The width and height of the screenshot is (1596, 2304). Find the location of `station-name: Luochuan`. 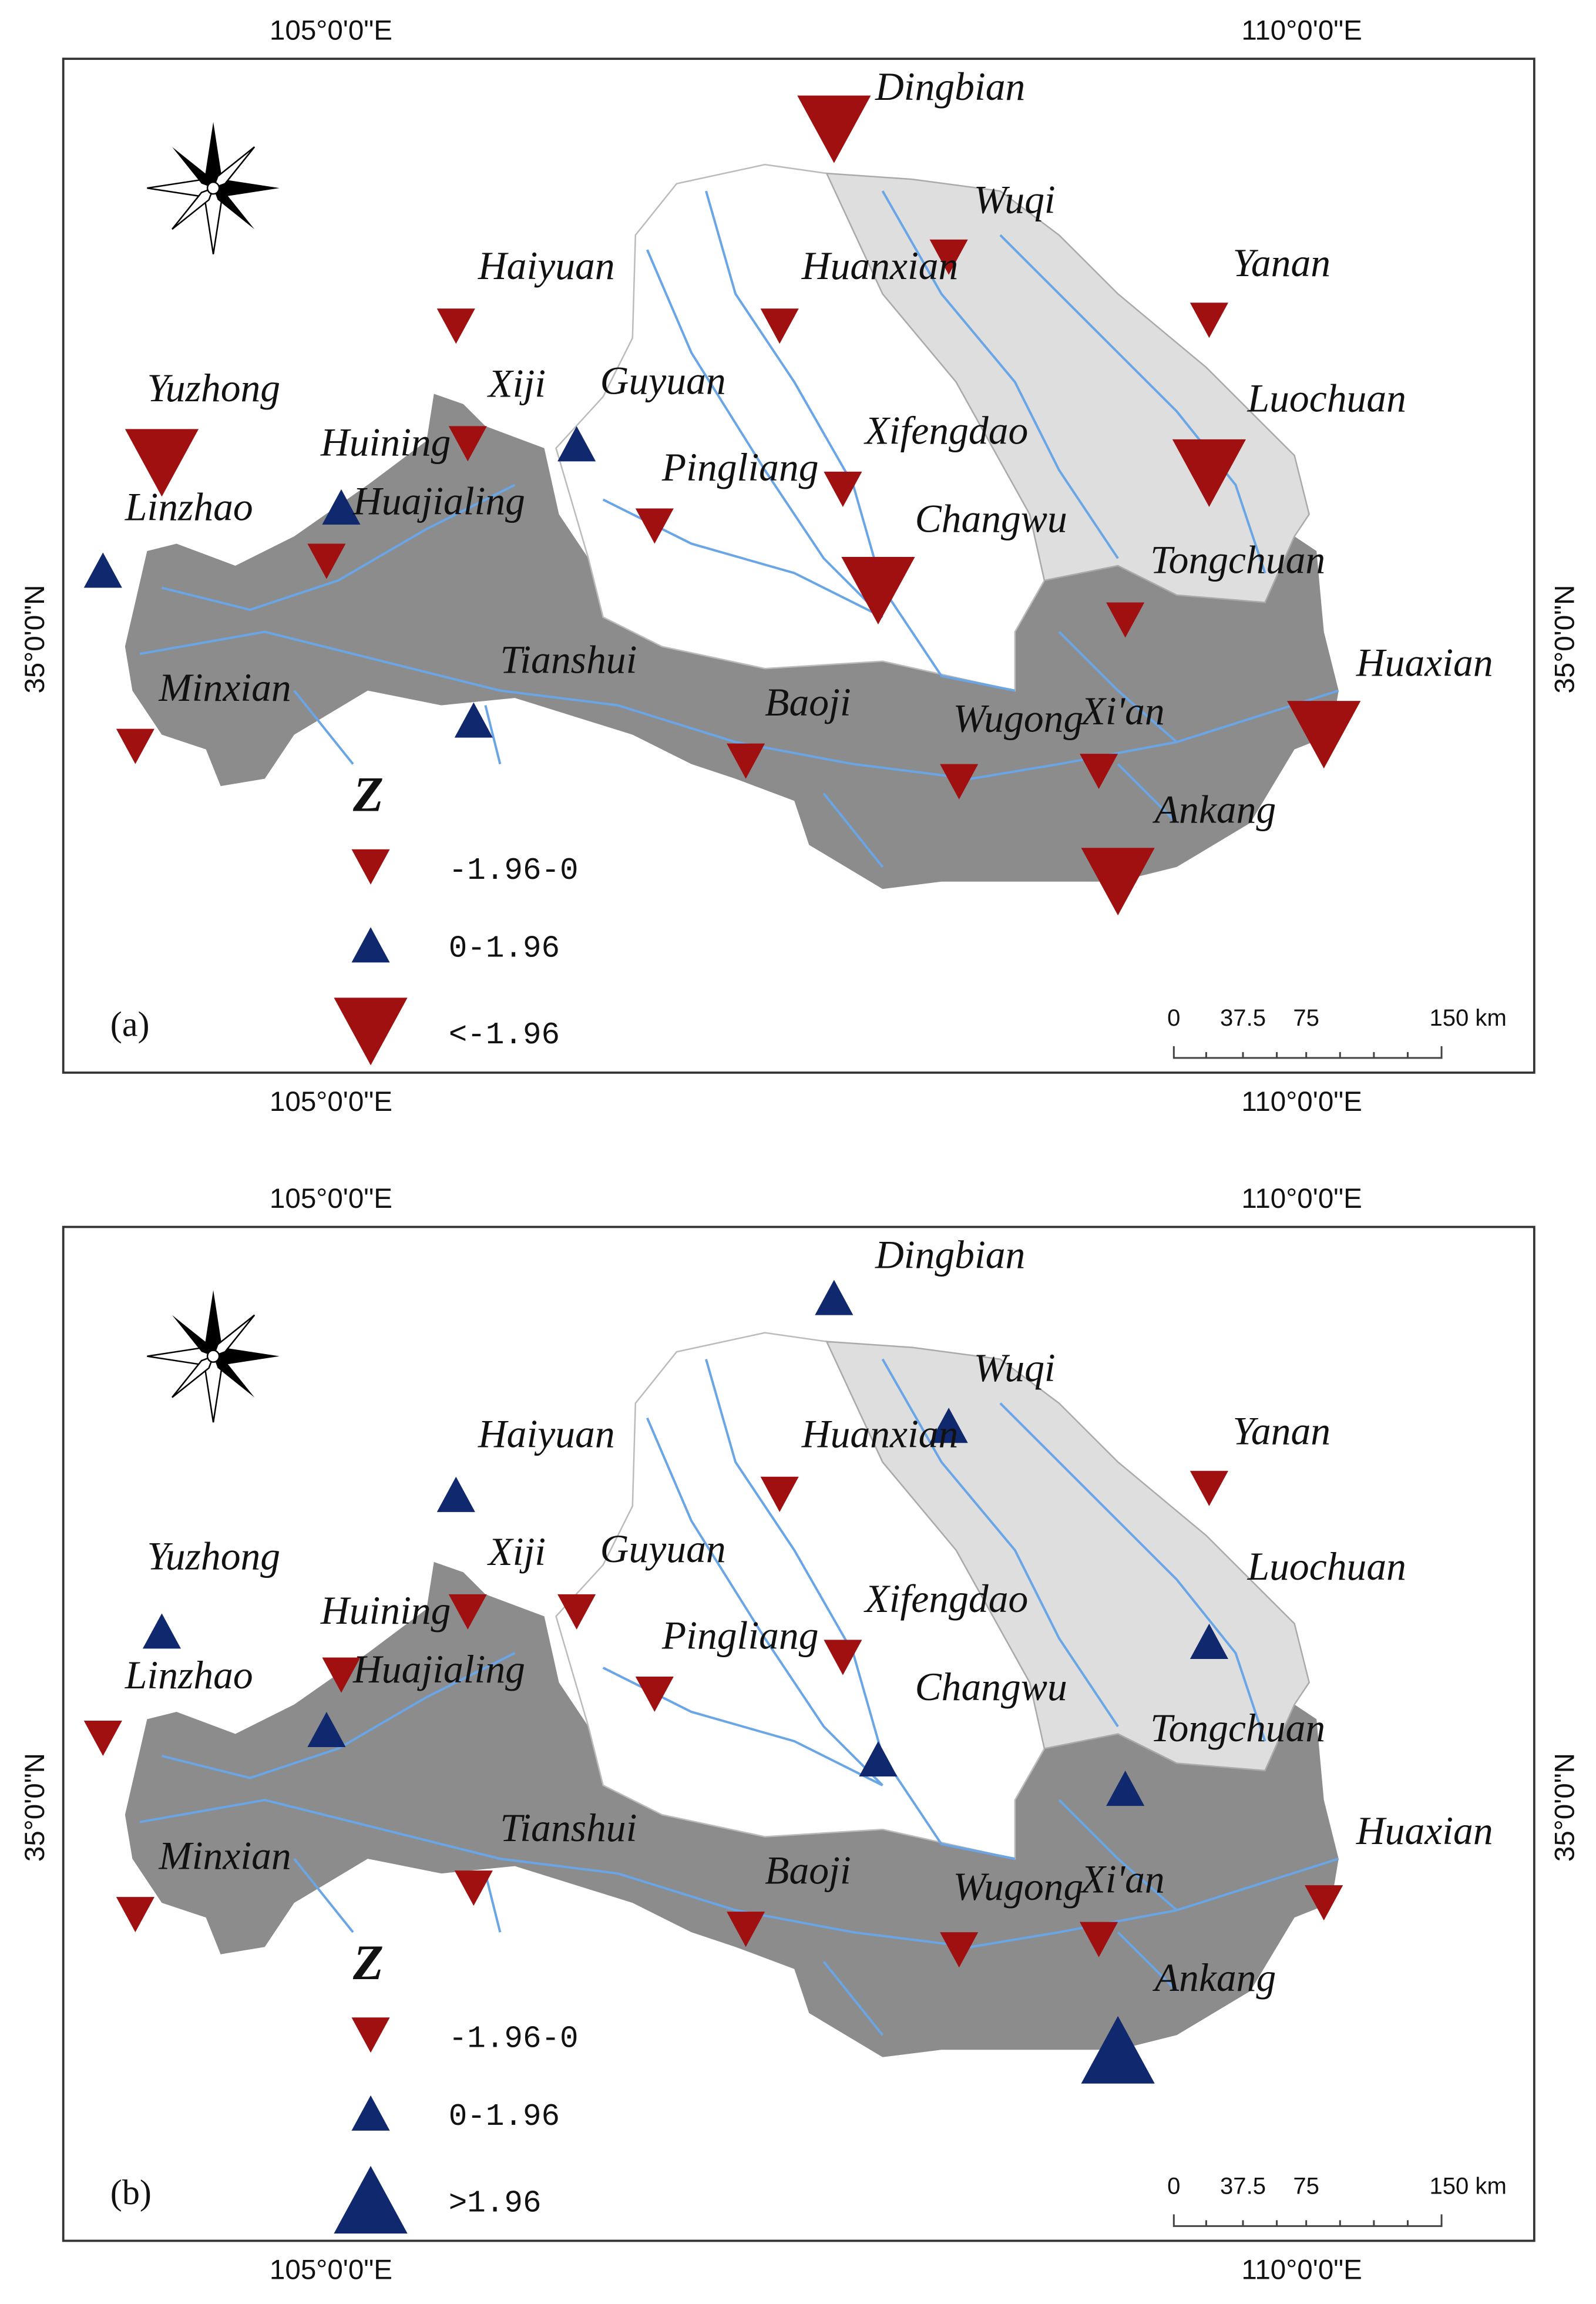

station-name: Luochuan is located at coordinates (1326, 1566).